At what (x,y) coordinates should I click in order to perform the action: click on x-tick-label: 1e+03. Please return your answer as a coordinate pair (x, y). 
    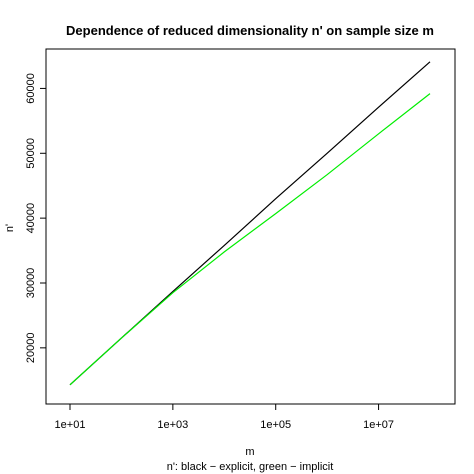
    Looking at the image, I should click on (172, 425).